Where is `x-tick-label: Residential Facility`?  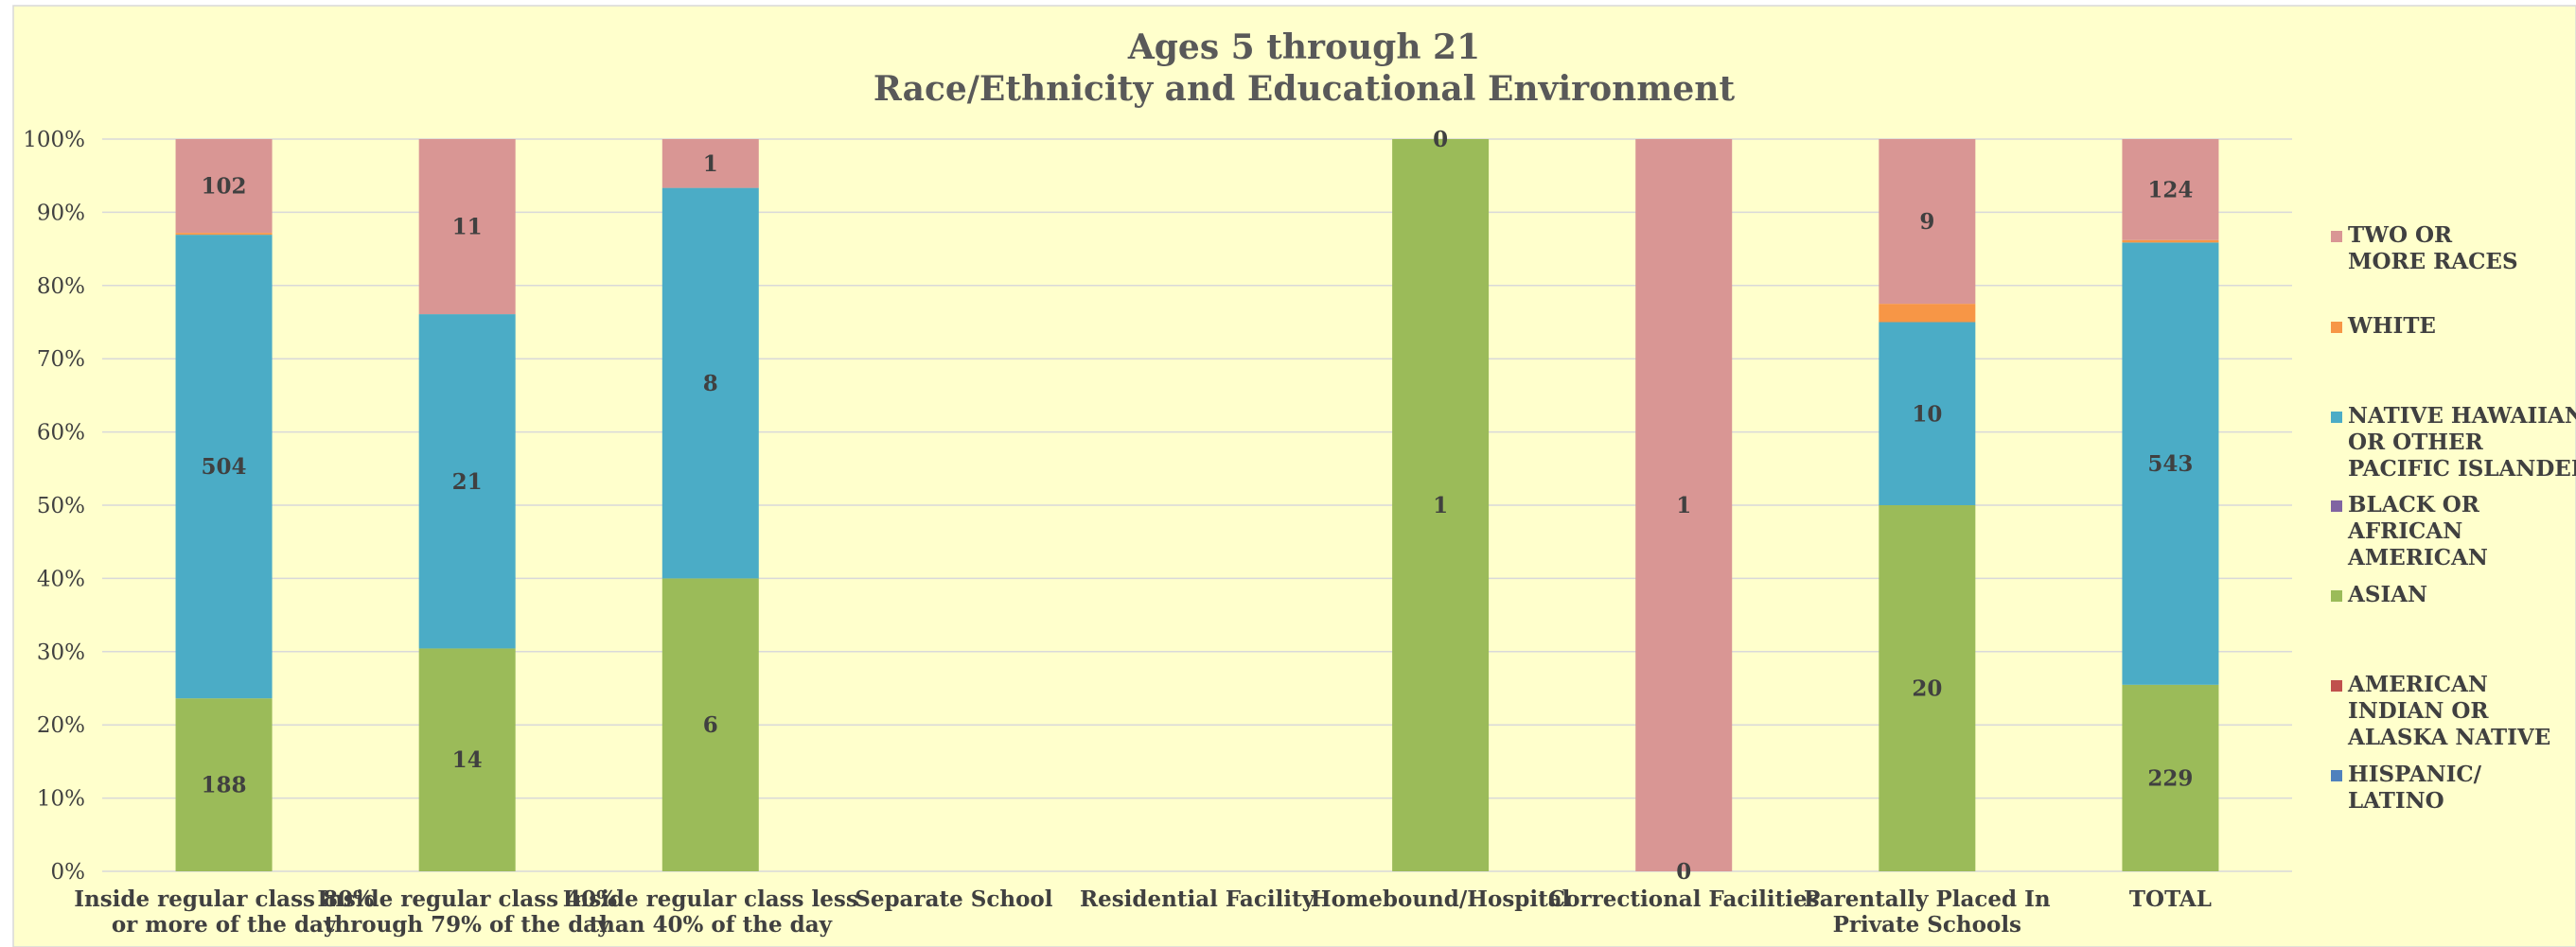 x-tick-label: Residential Facility is located at coordinates (1197, 899).